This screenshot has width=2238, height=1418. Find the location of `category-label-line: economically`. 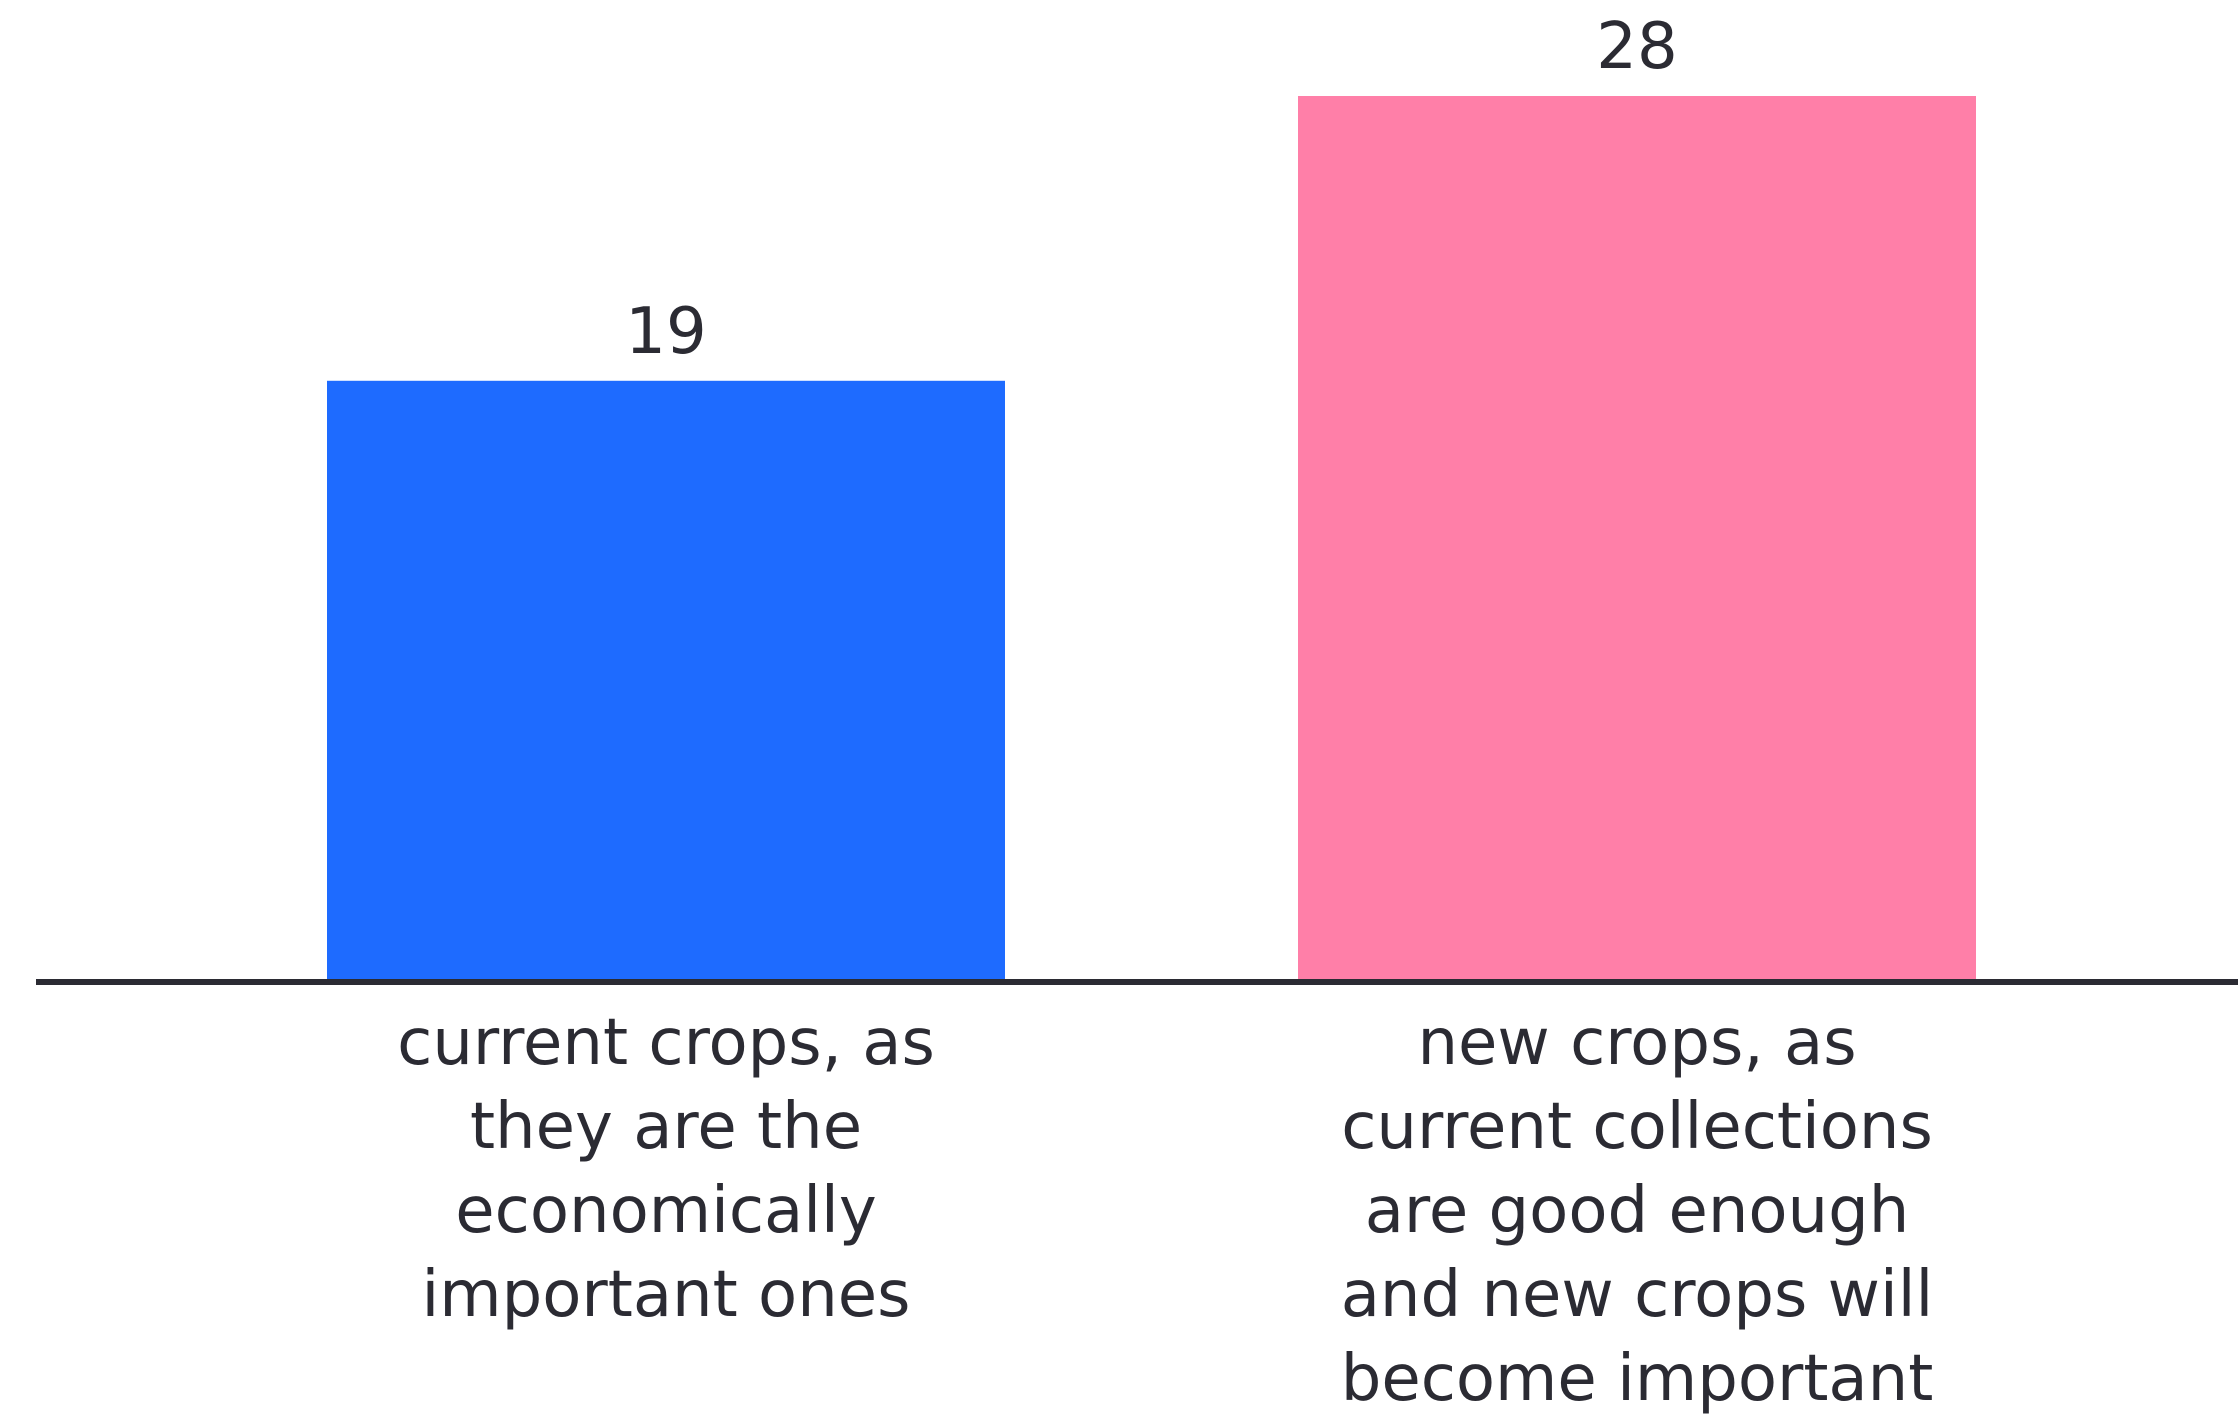

category-label-line: economically is located at coordinates (665, 1211).